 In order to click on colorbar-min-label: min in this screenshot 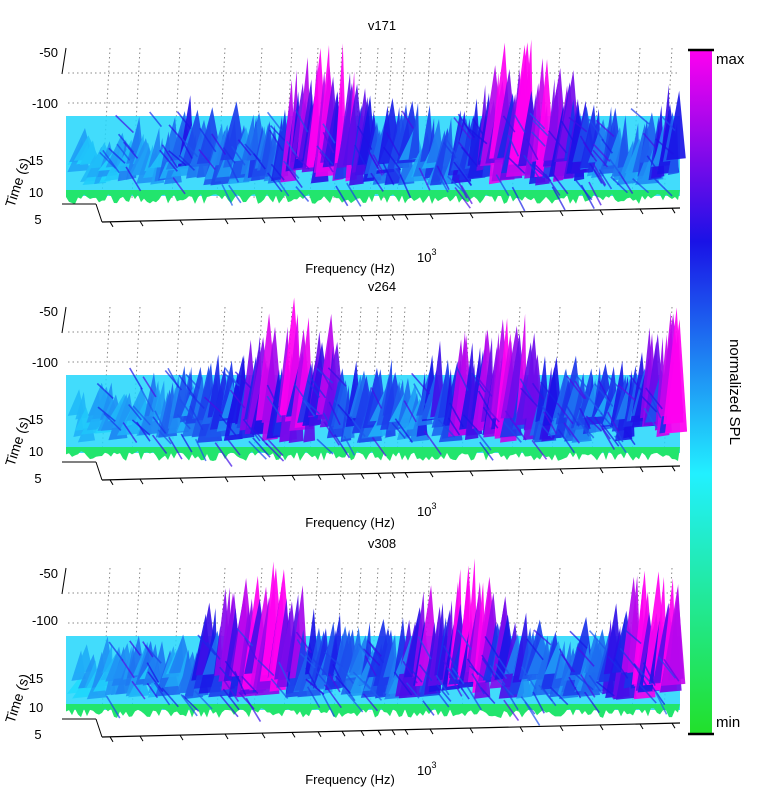, I will do `click(728, 722)`.